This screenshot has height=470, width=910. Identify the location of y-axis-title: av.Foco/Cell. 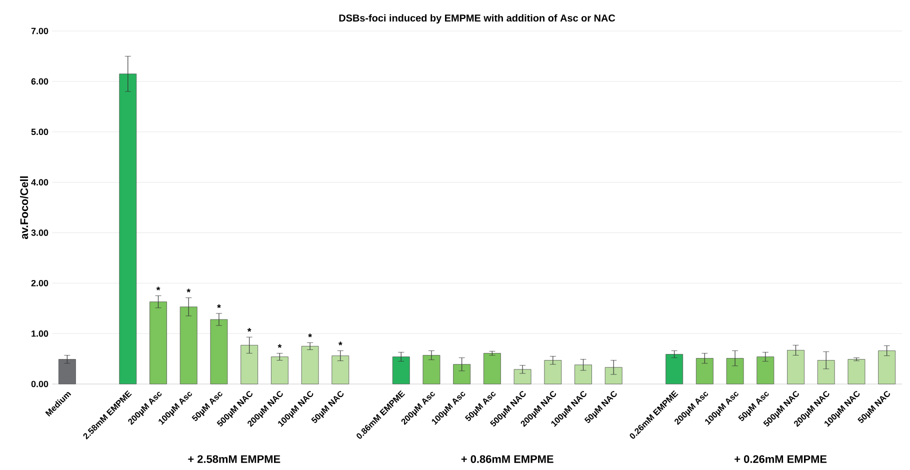
(24, 208).